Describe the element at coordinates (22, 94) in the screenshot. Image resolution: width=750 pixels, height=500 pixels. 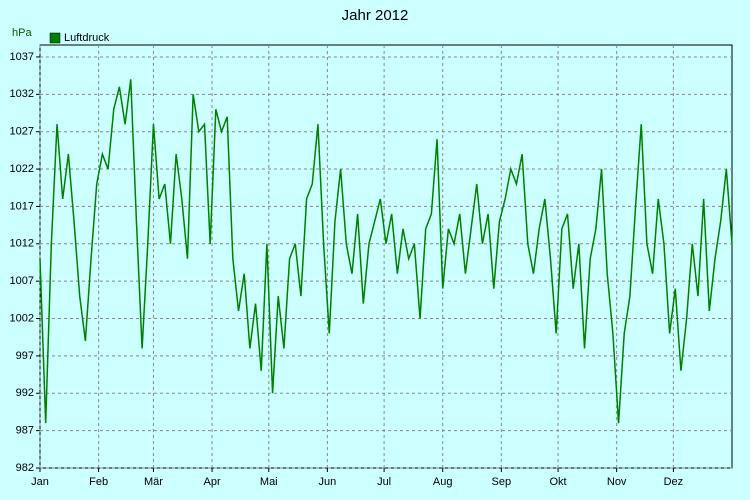
I see `y-tick-label: 1032` at that location.